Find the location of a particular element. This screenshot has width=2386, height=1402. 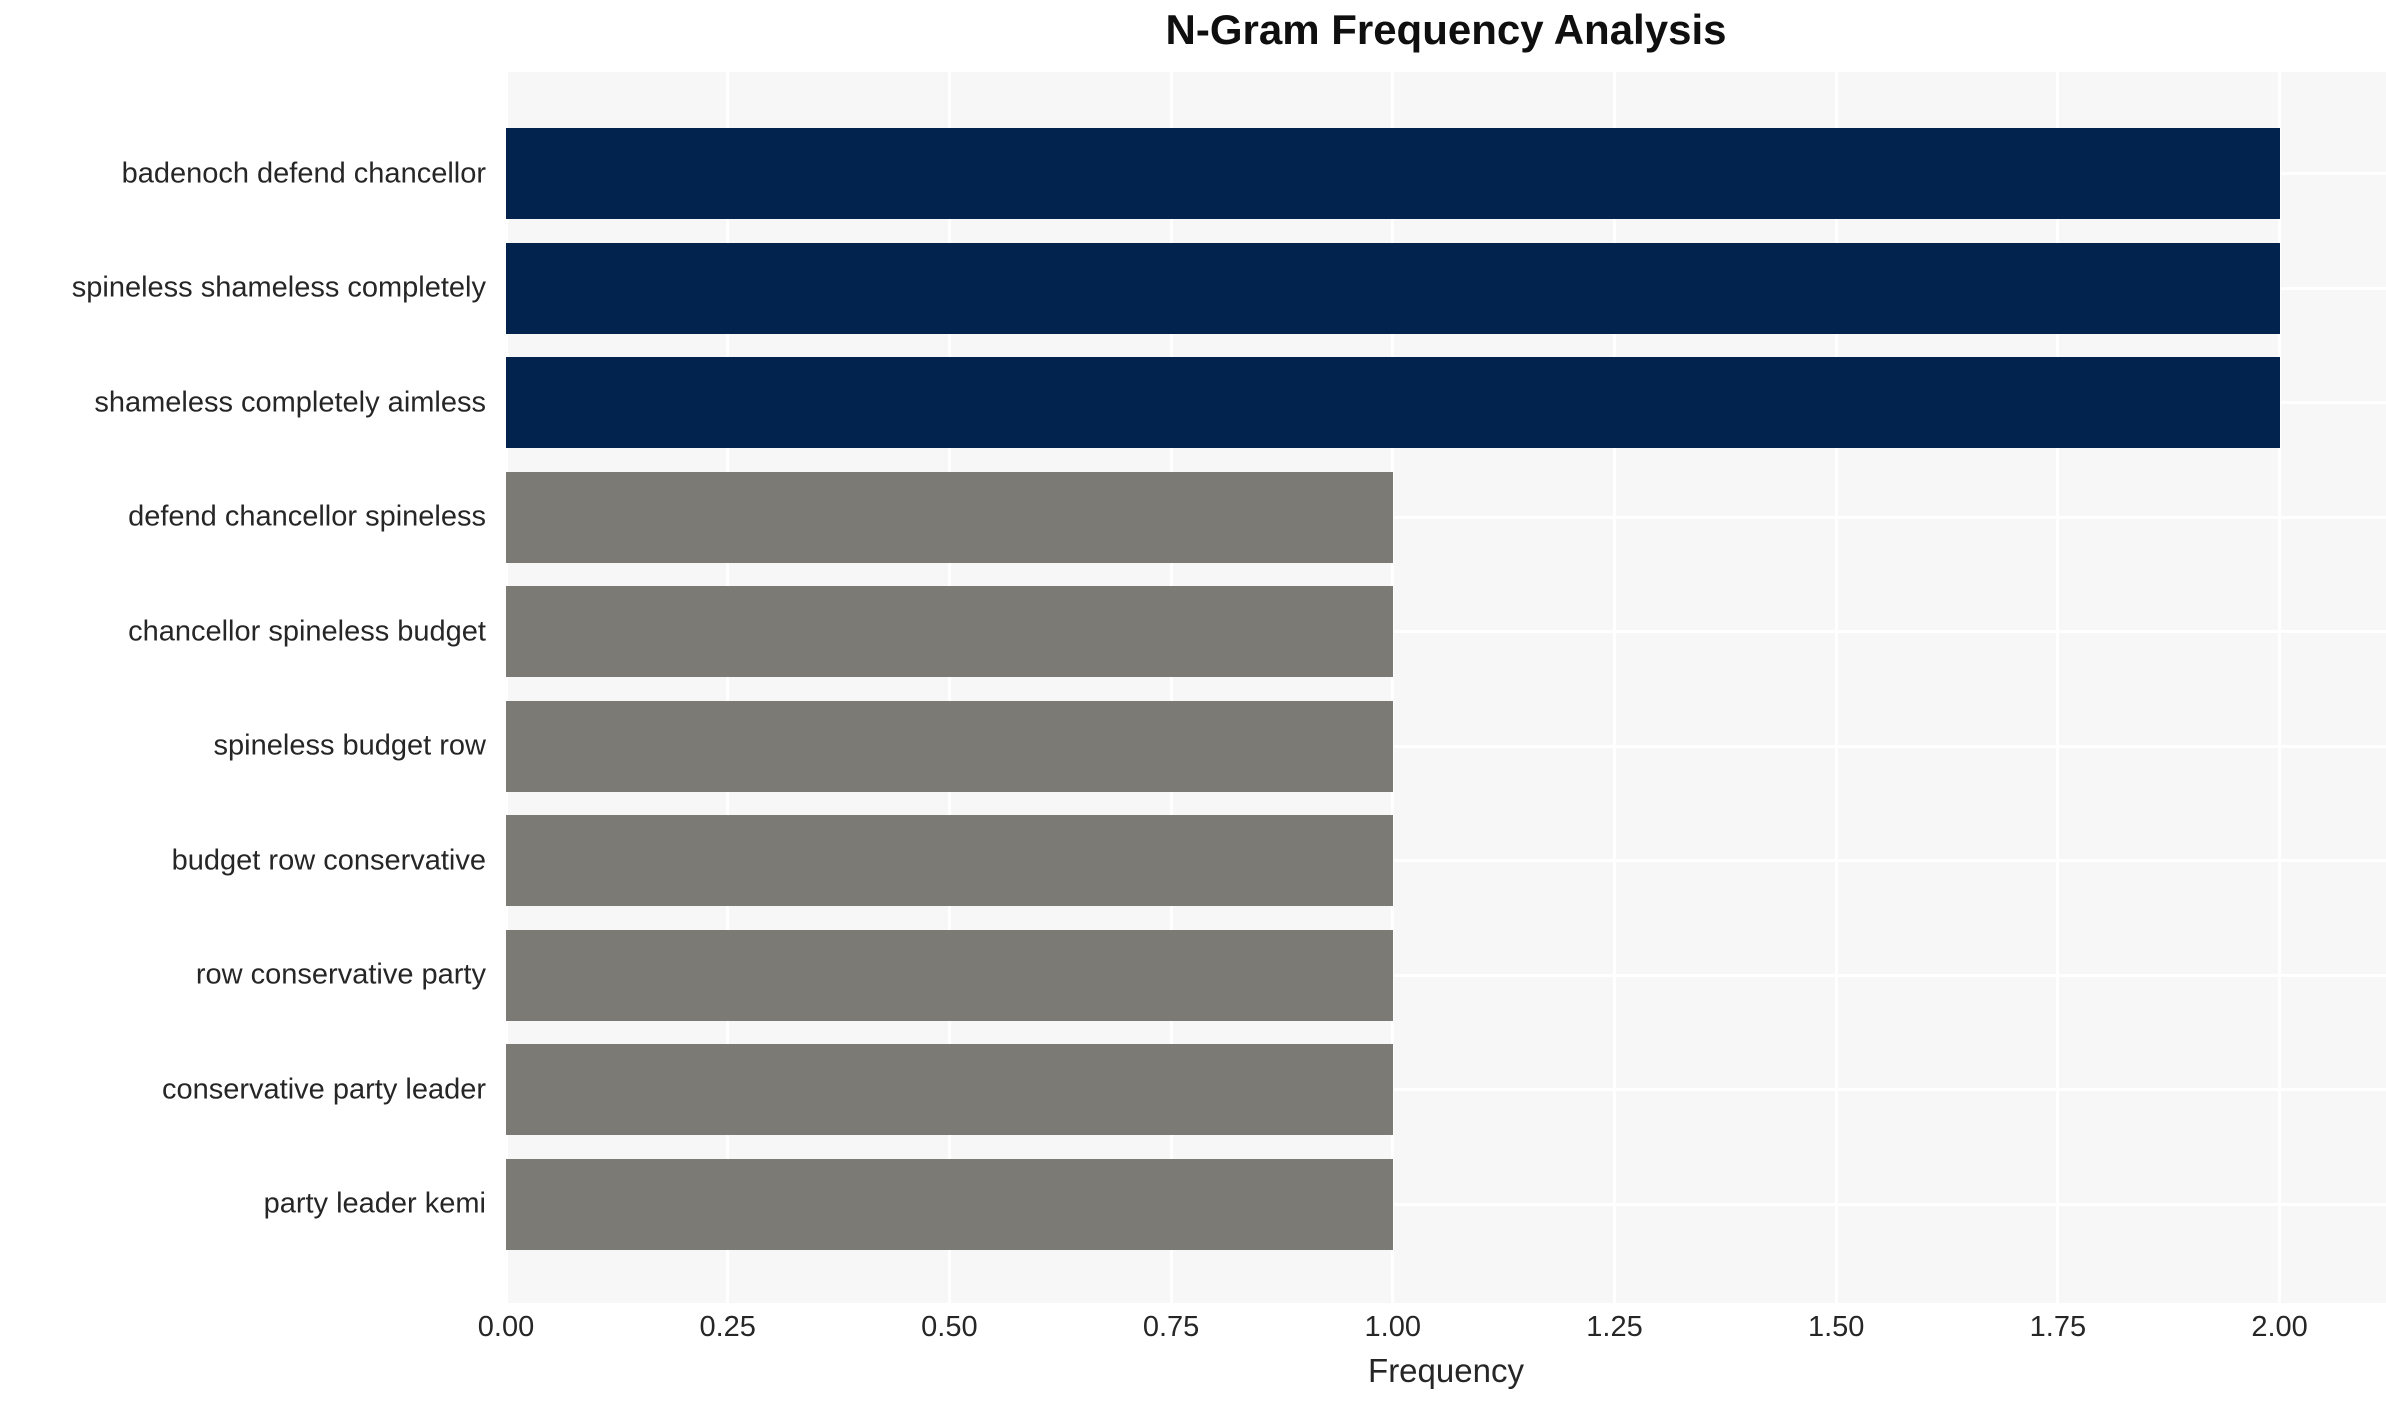

x-tick-label: 1.50 is located at coordinates (1836, 1327).